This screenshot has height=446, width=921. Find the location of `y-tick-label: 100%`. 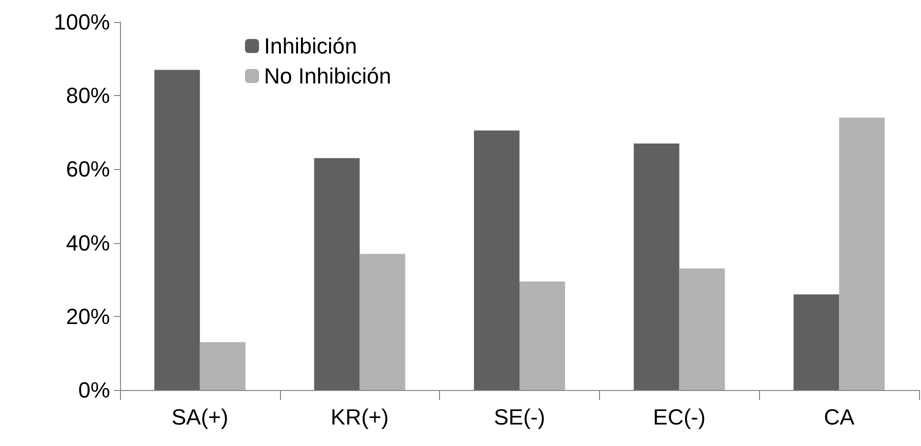

y-tick-label: 100% is located at coordinates (82, 22).